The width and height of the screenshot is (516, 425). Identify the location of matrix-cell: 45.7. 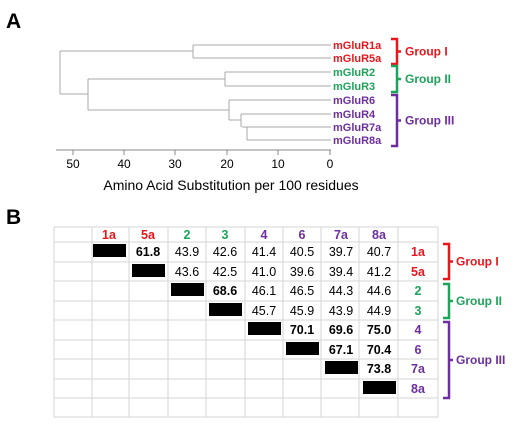
(264, 311).